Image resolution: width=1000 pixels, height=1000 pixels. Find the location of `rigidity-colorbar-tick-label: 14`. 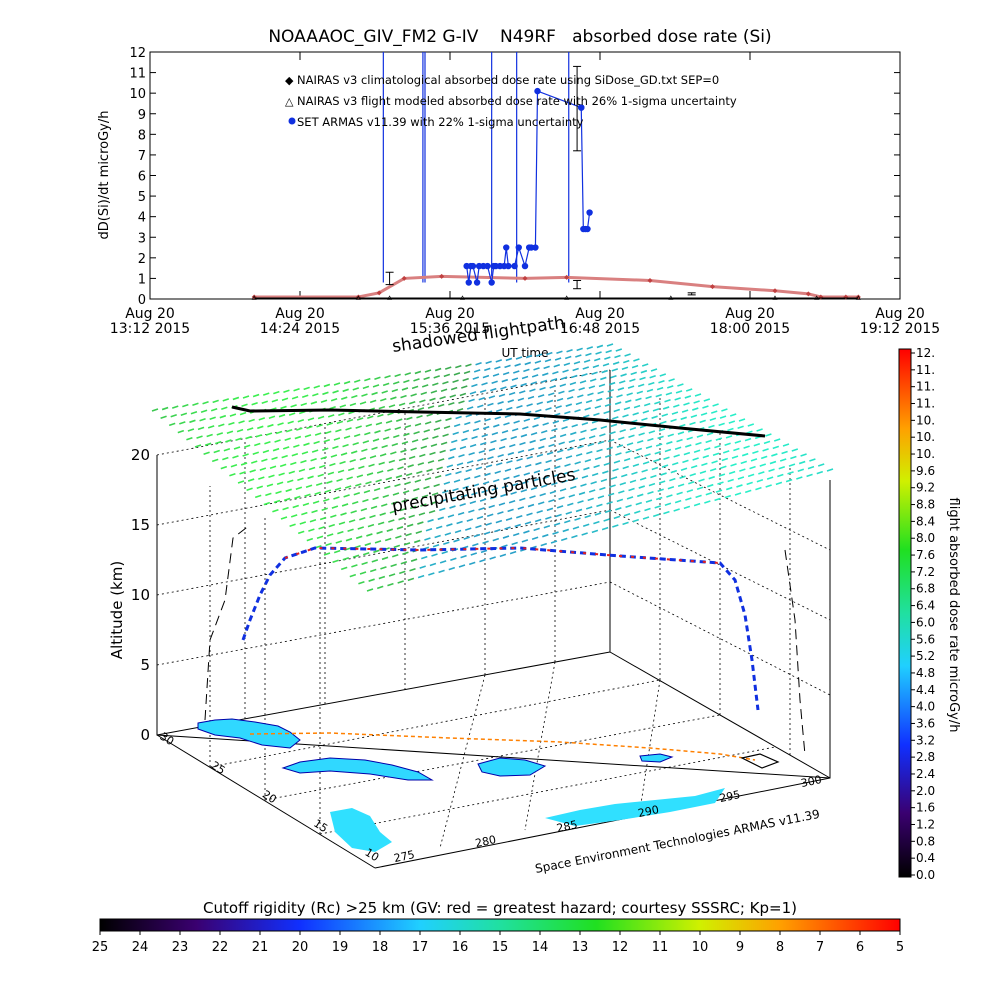

rigidity-colorbar-tick-label: 14 is located at coordinates (540, 947).